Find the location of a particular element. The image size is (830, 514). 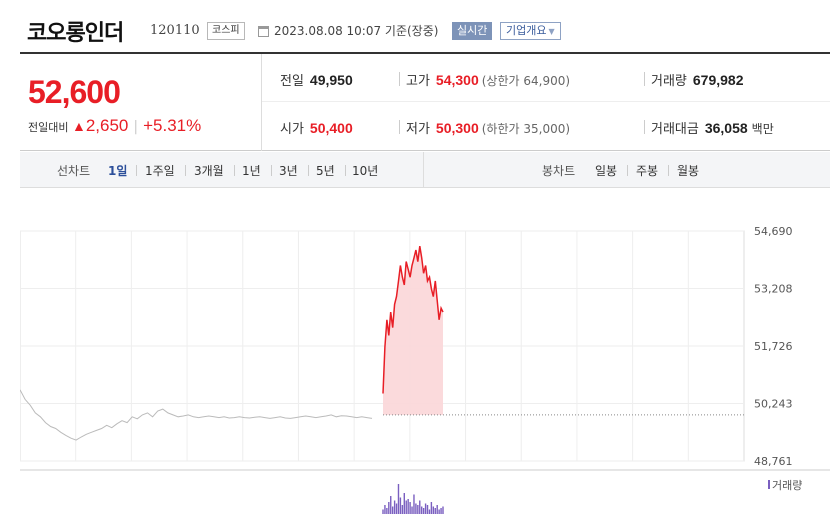

tab-1w: 1주일 is located at coordinates (160, 171).